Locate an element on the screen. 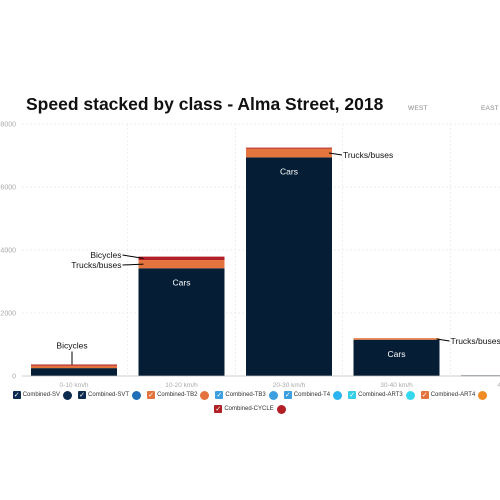 The image size is (500, 500). legend-label: Combined-T4 is located at coordinates (312, 395).